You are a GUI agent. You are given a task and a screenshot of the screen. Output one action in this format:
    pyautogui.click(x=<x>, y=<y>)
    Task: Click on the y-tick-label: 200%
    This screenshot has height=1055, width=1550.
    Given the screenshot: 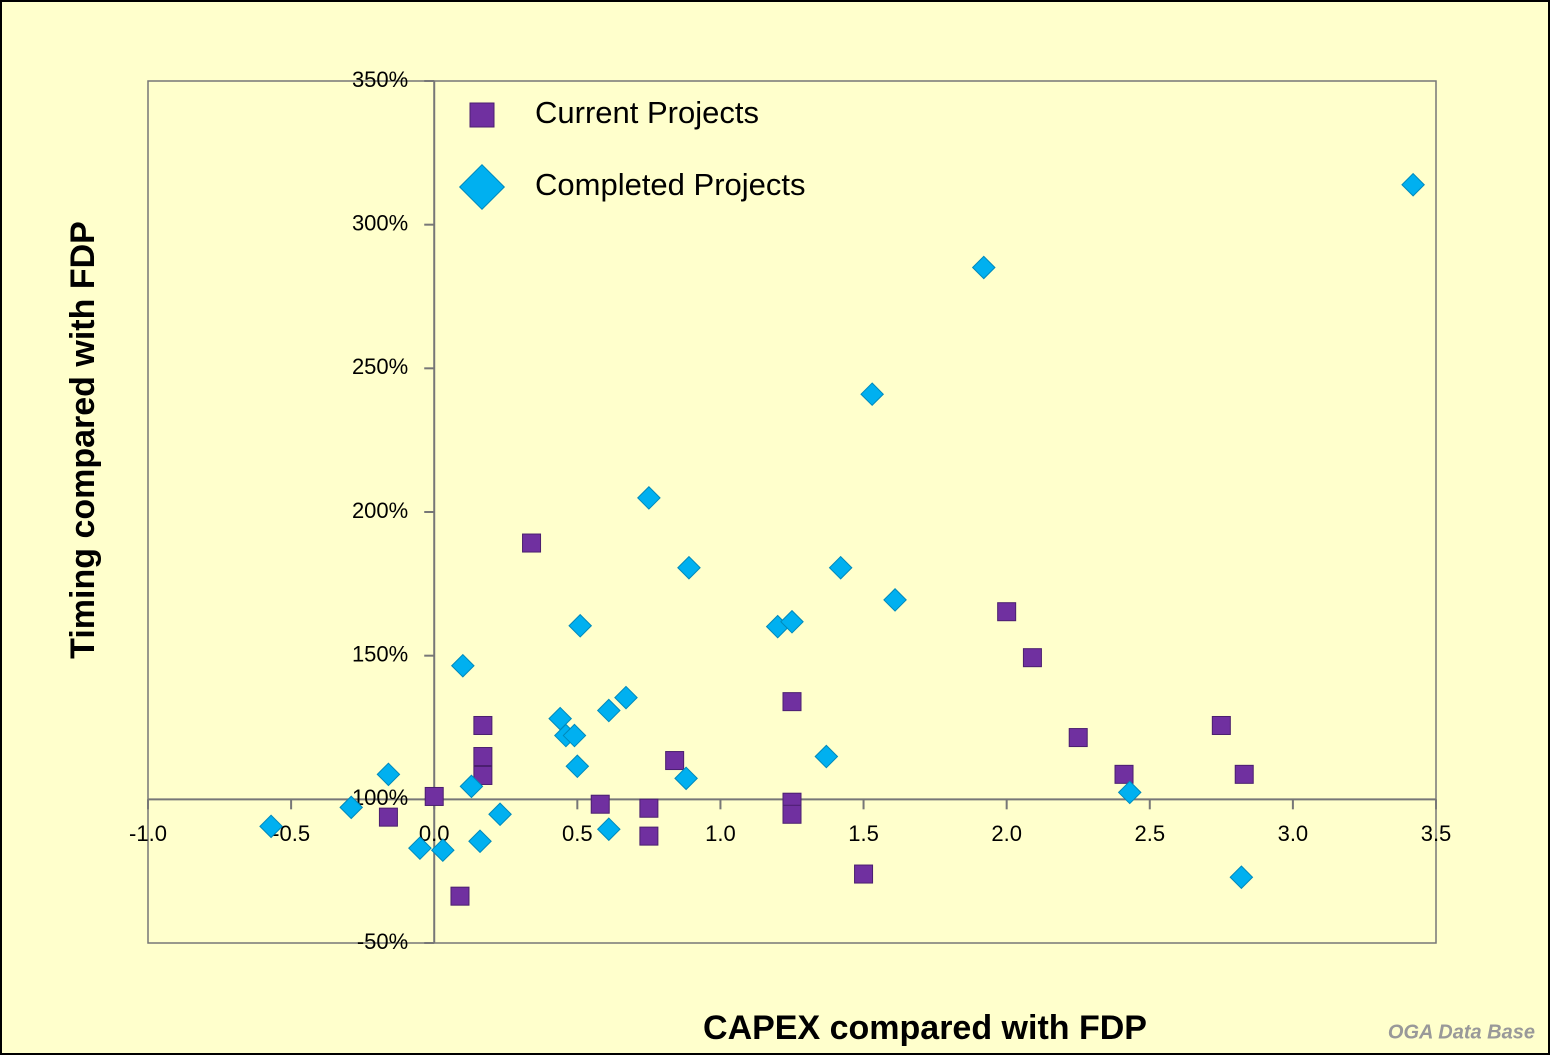 What is the action you would take?
    pyautogui.click(x=380, y=510)
    